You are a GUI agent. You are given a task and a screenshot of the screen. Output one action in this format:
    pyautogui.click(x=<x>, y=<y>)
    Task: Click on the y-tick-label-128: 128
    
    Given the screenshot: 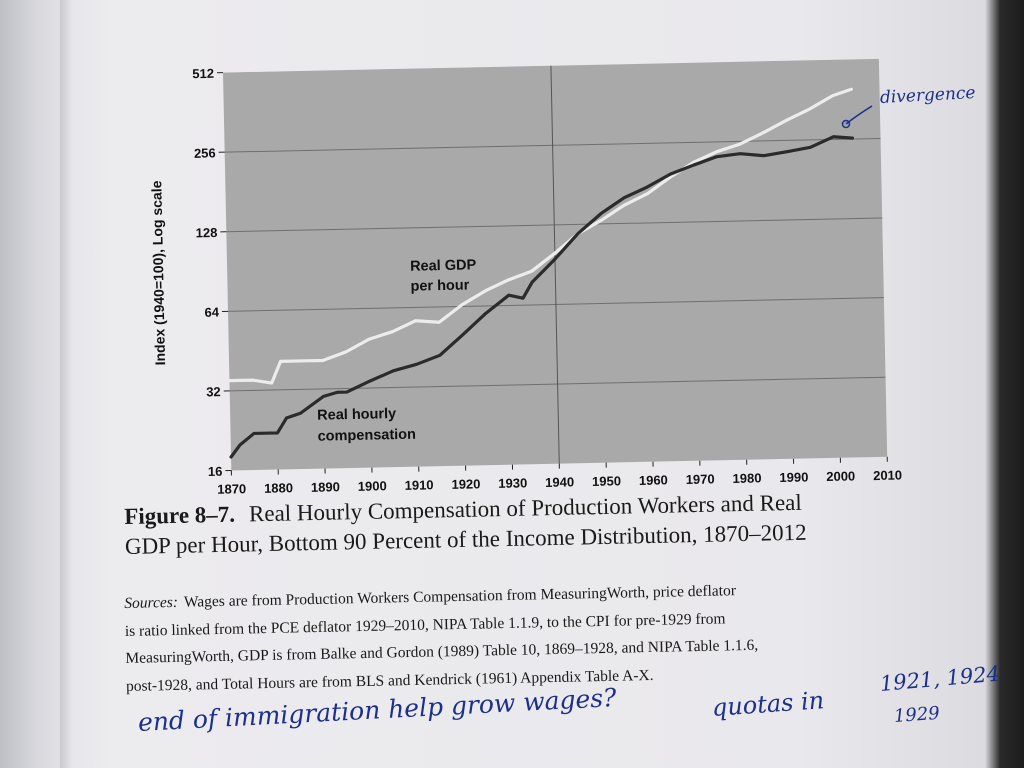 What is the action you would take?
    pyautogui.click(x=206, y=232)
    